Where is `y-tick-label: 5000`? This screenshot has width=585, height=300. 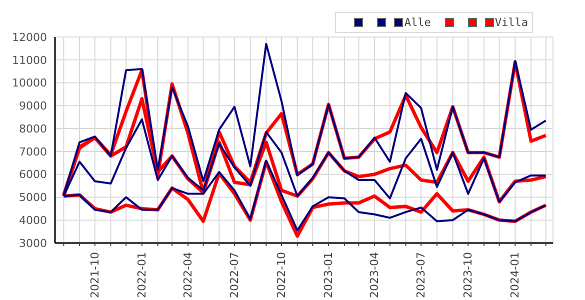
y-tick-label: 5000 is located at coordinates (33, 197).